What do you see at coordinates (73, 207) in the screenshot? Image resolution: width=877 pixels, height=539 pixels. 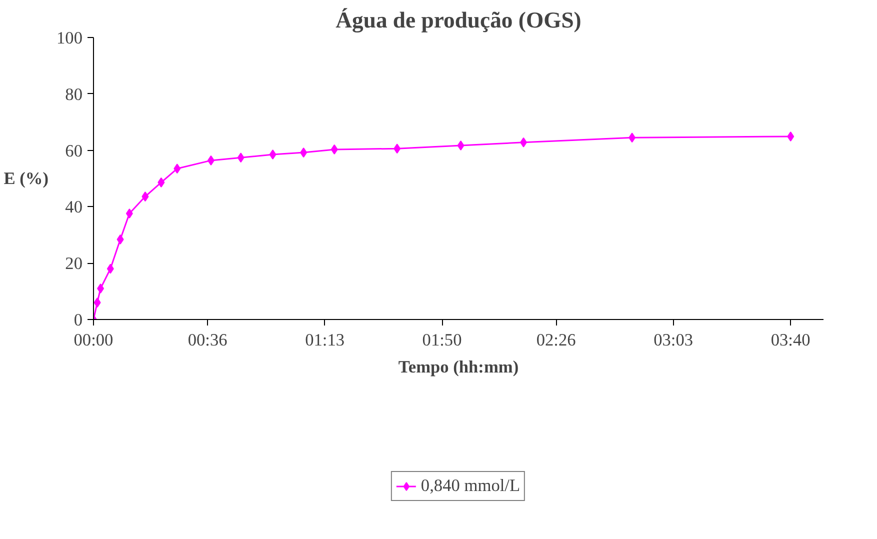 I see `y-tick-label: 40` at bounding box center [73, 207].